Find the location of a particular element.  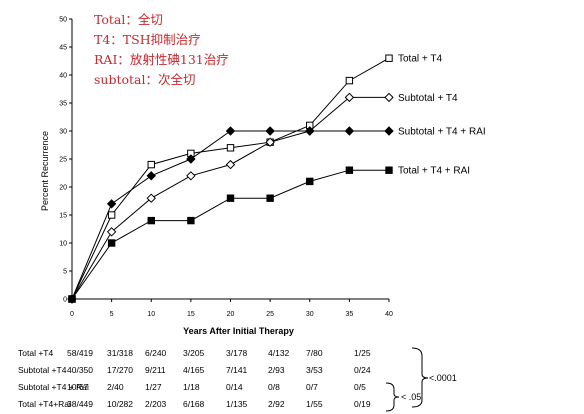

table-row-label: Subtotal +T4 is located at coordinates (42, 370).